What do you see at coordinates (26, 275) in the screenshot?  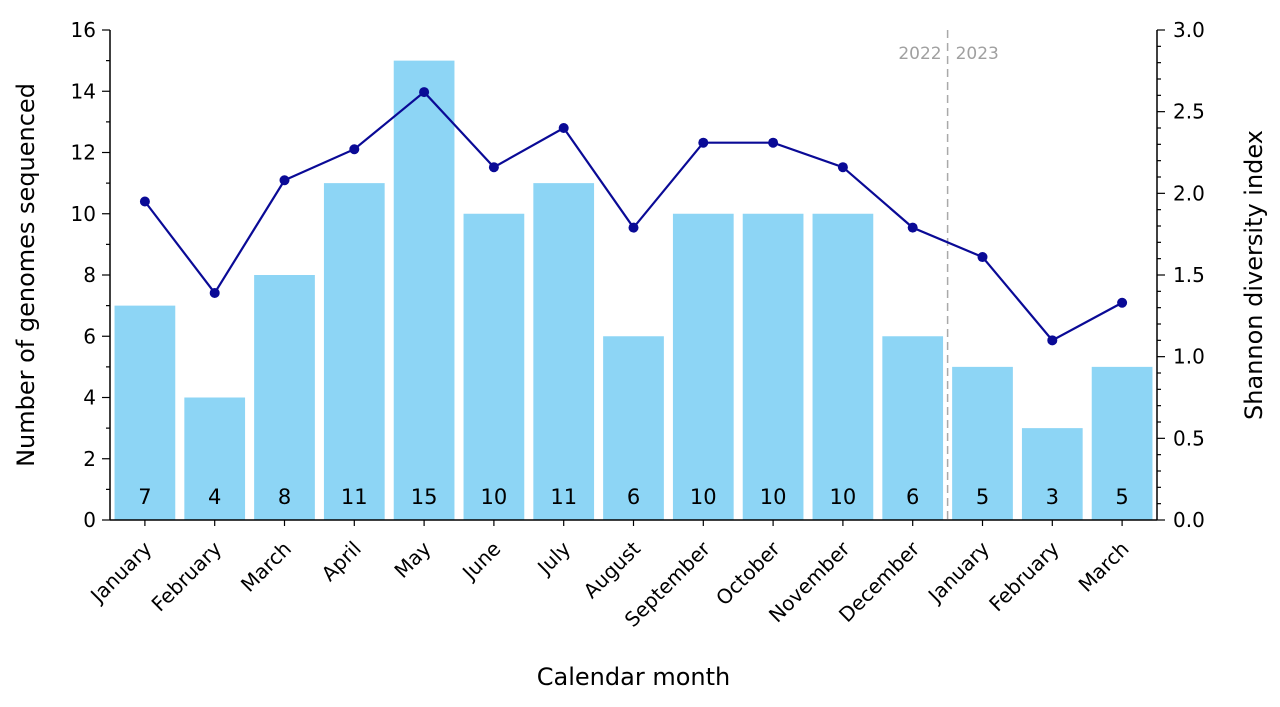 I see `y-axis-title: Number of genomes sequenced` at bounding box center [26, 275].